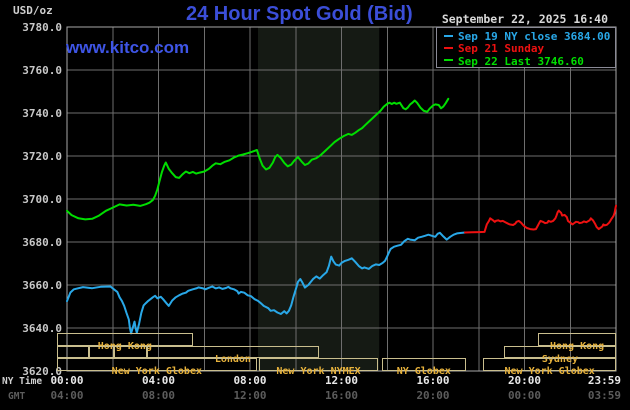  Describe the element at coordinates (318, 372) in the screenshot. I see `session-label: New York NYMEX` at that location.